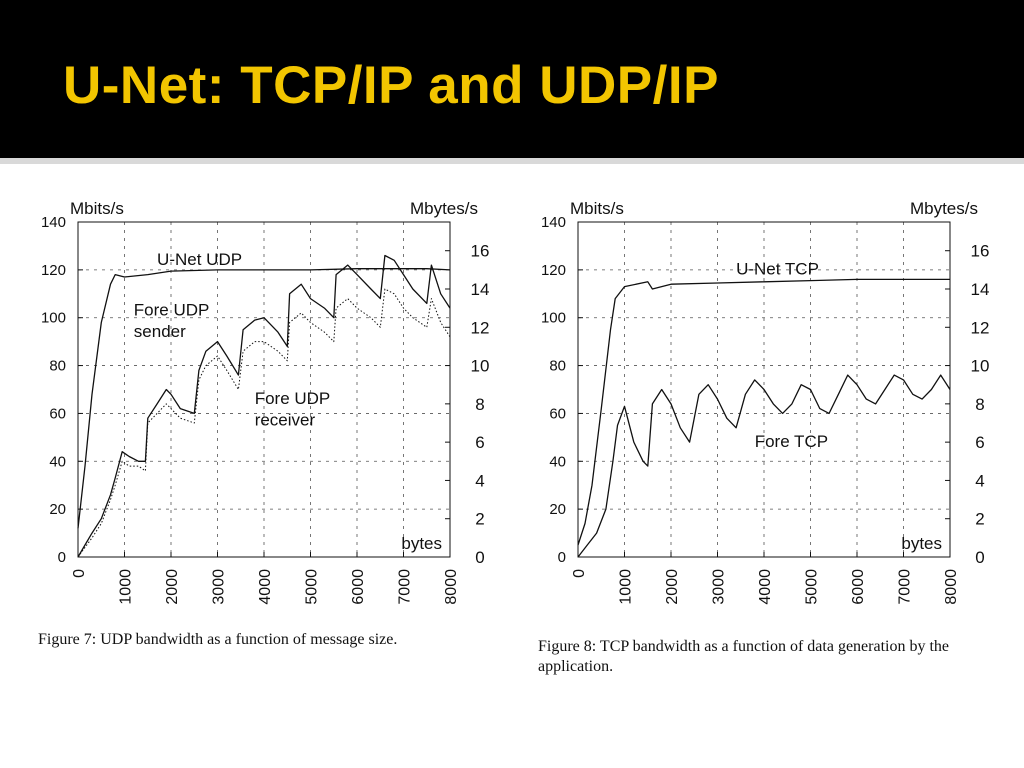  I want to click on fore-udp-sender-line, so click(264, 406).